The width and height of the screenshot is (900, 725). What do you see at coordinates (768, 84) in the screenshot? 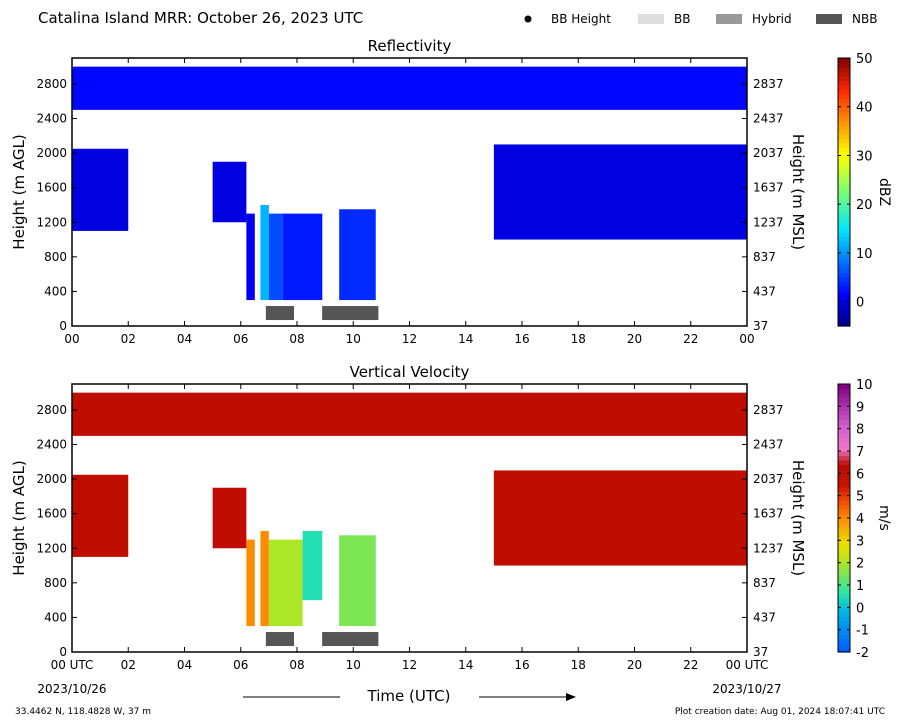
I see `y-tick-label-right: 2837` at bounding box center [768, 84].